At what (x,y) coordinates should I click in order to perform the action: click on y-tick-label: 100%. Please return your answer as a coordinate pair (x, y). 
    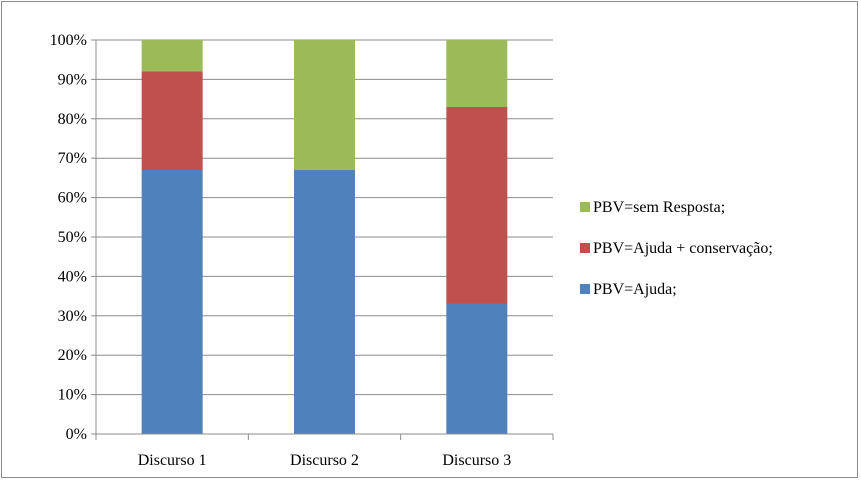
    Looking at the image, I should click on (68, 40).